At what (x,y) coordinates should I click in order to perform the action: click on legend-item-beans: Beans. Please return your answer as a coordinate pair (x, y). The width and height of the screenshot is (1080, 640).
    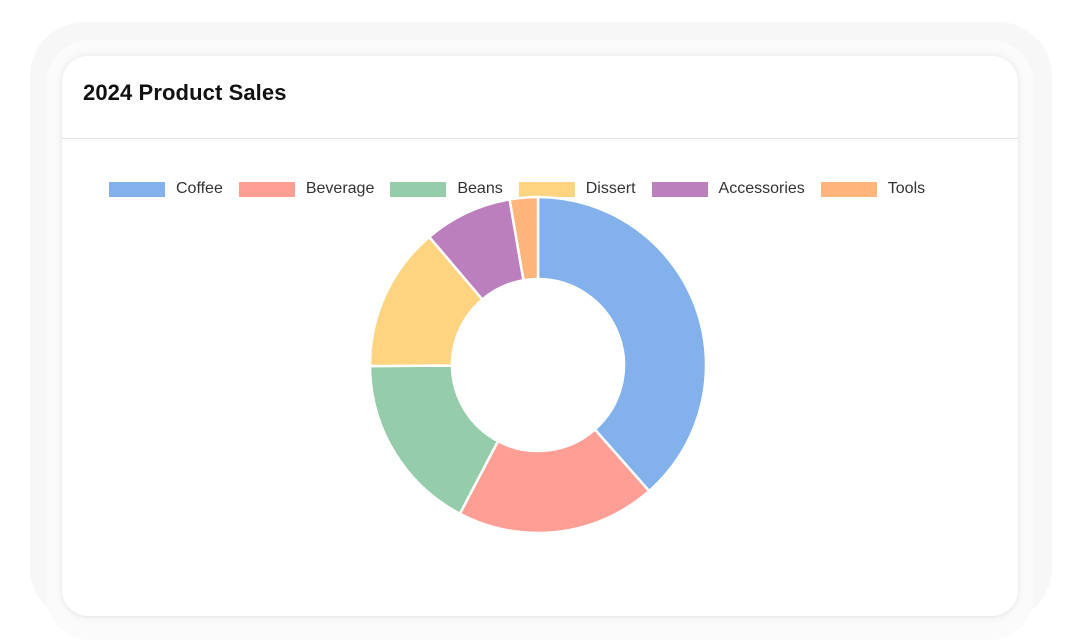
    Looking at the image, I should click on (446, 189).